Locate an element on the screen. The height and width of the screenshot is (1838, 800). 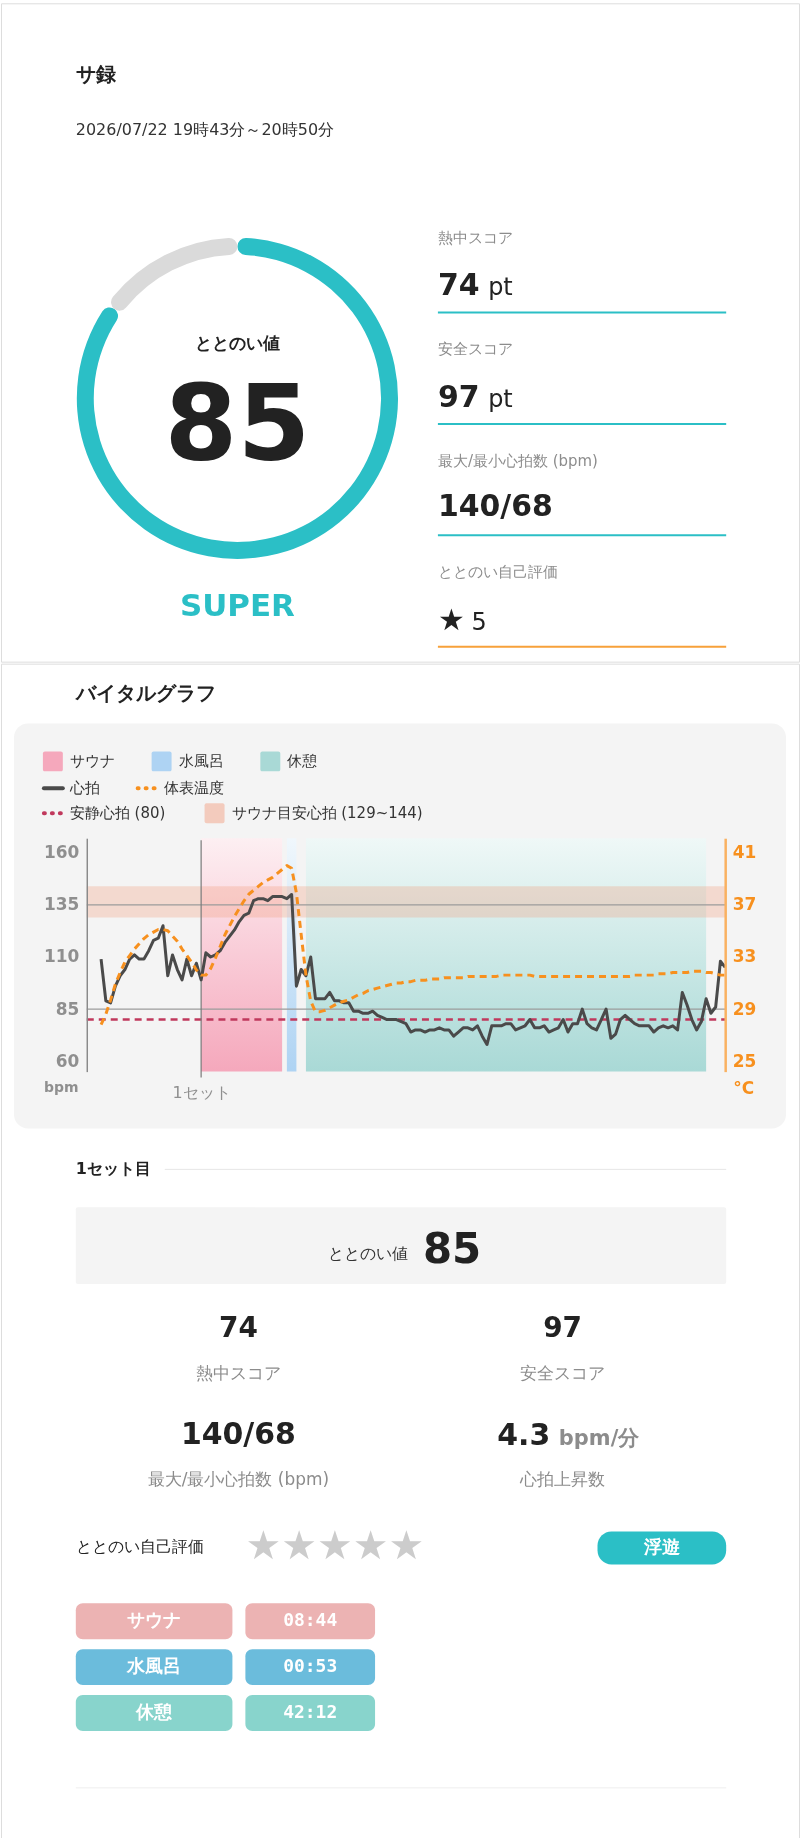
y2-tick-label: 33 is located at coordinates (744, 956).